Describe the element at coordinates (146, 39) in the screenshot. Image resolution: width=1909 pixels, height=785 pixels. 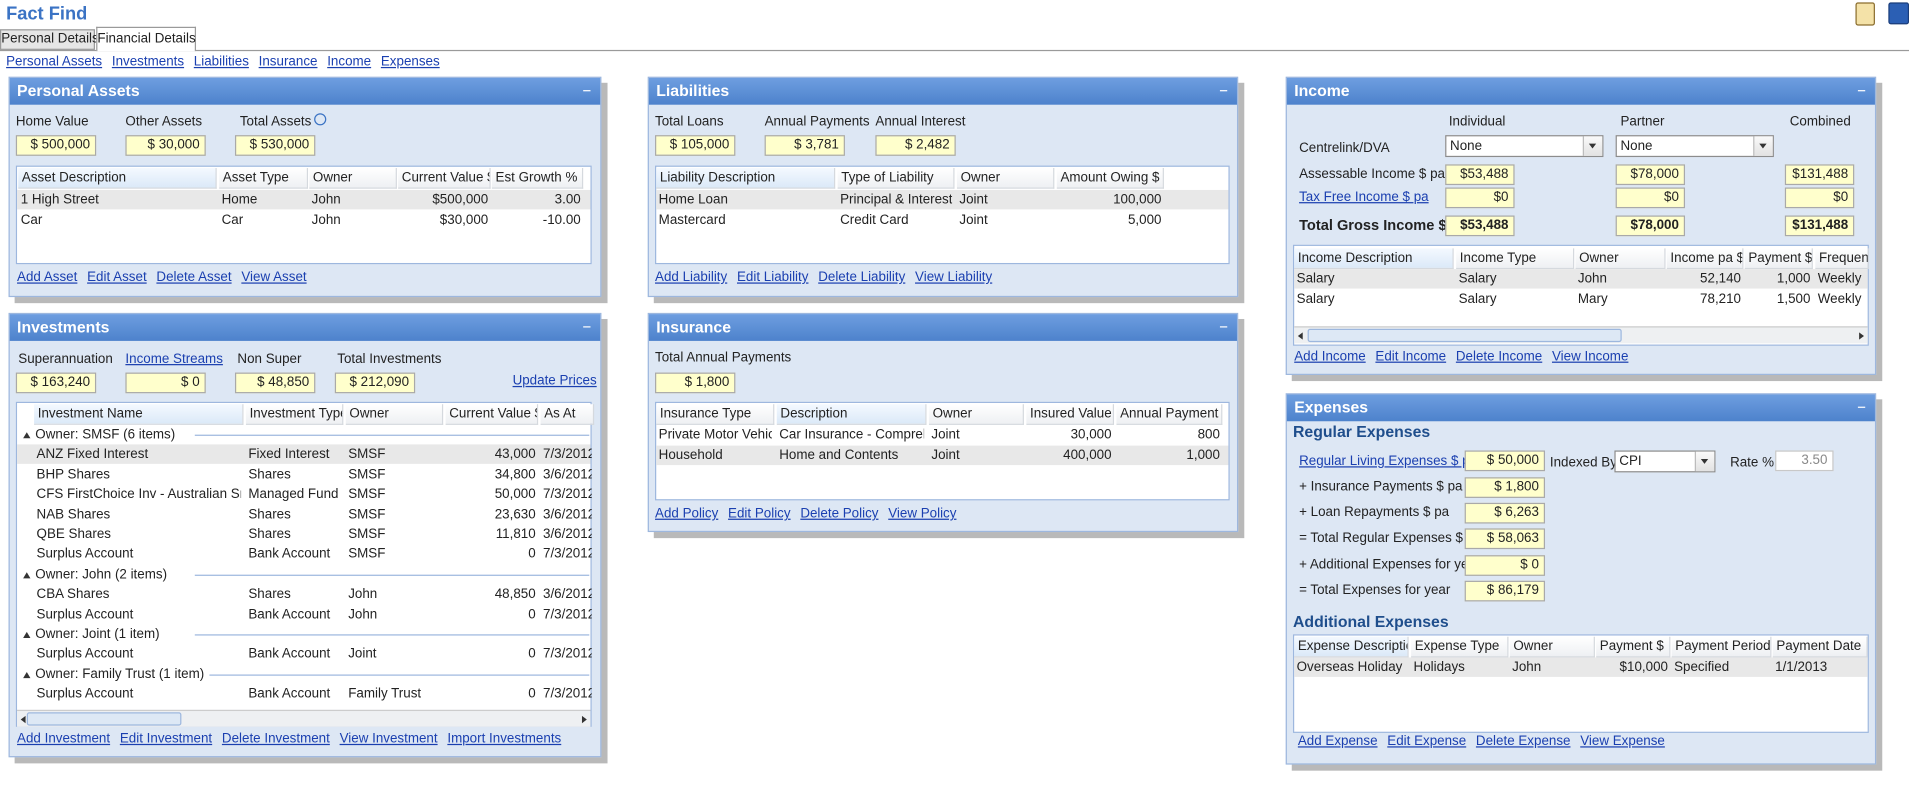
I see `tab: Financial Details` at that location.